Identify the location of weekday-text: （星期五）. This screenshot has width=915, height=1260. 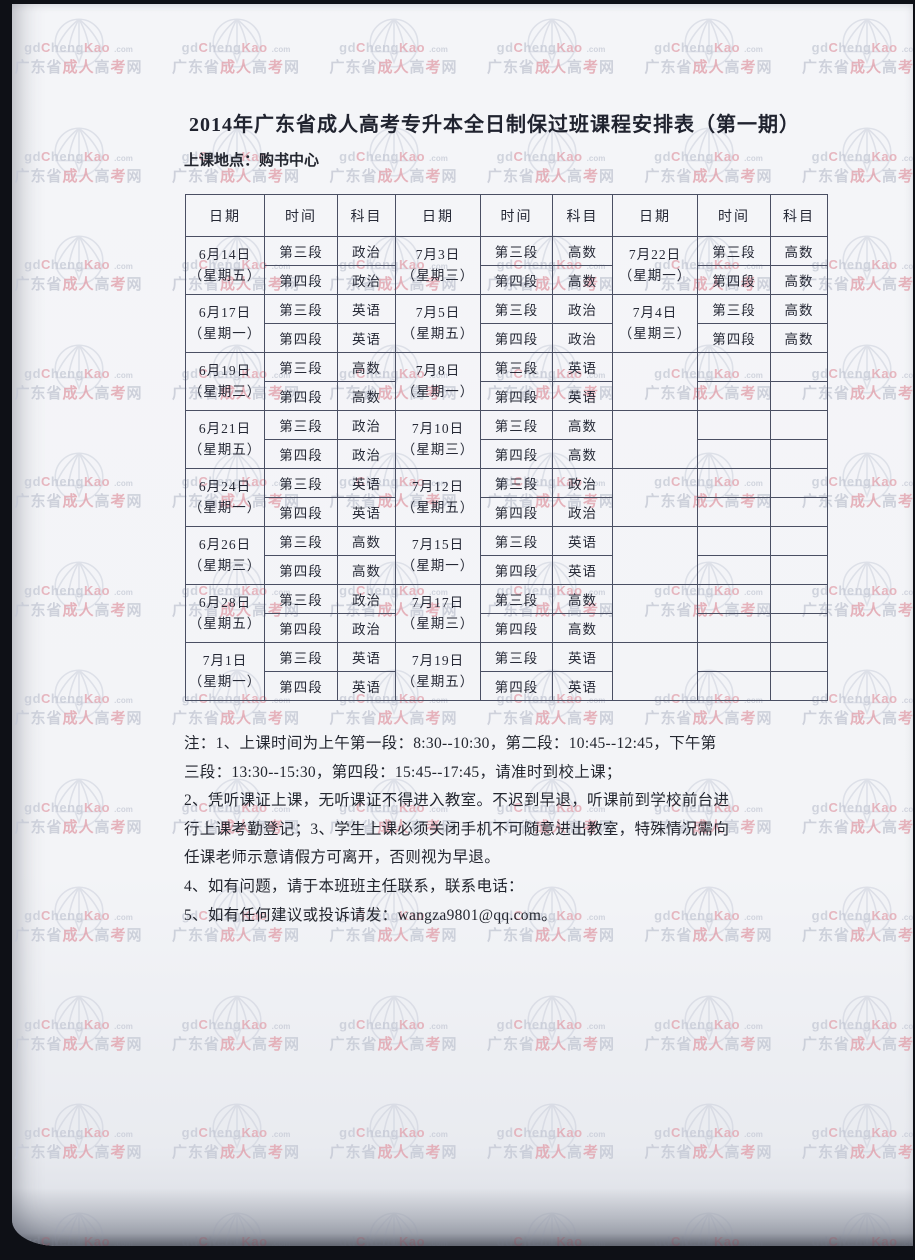
(225, 449).